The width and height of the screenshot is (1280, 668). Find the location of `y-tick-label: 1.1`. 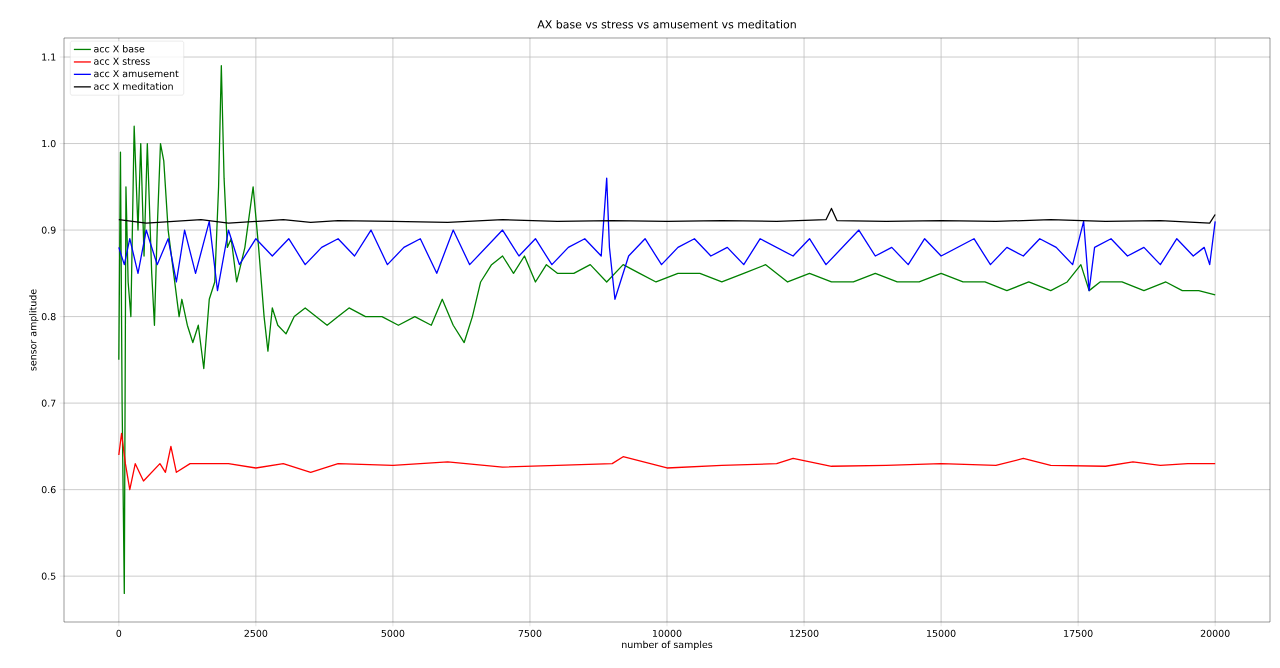

y-tick-label: 1.1 is located at coordinates (49, 57).